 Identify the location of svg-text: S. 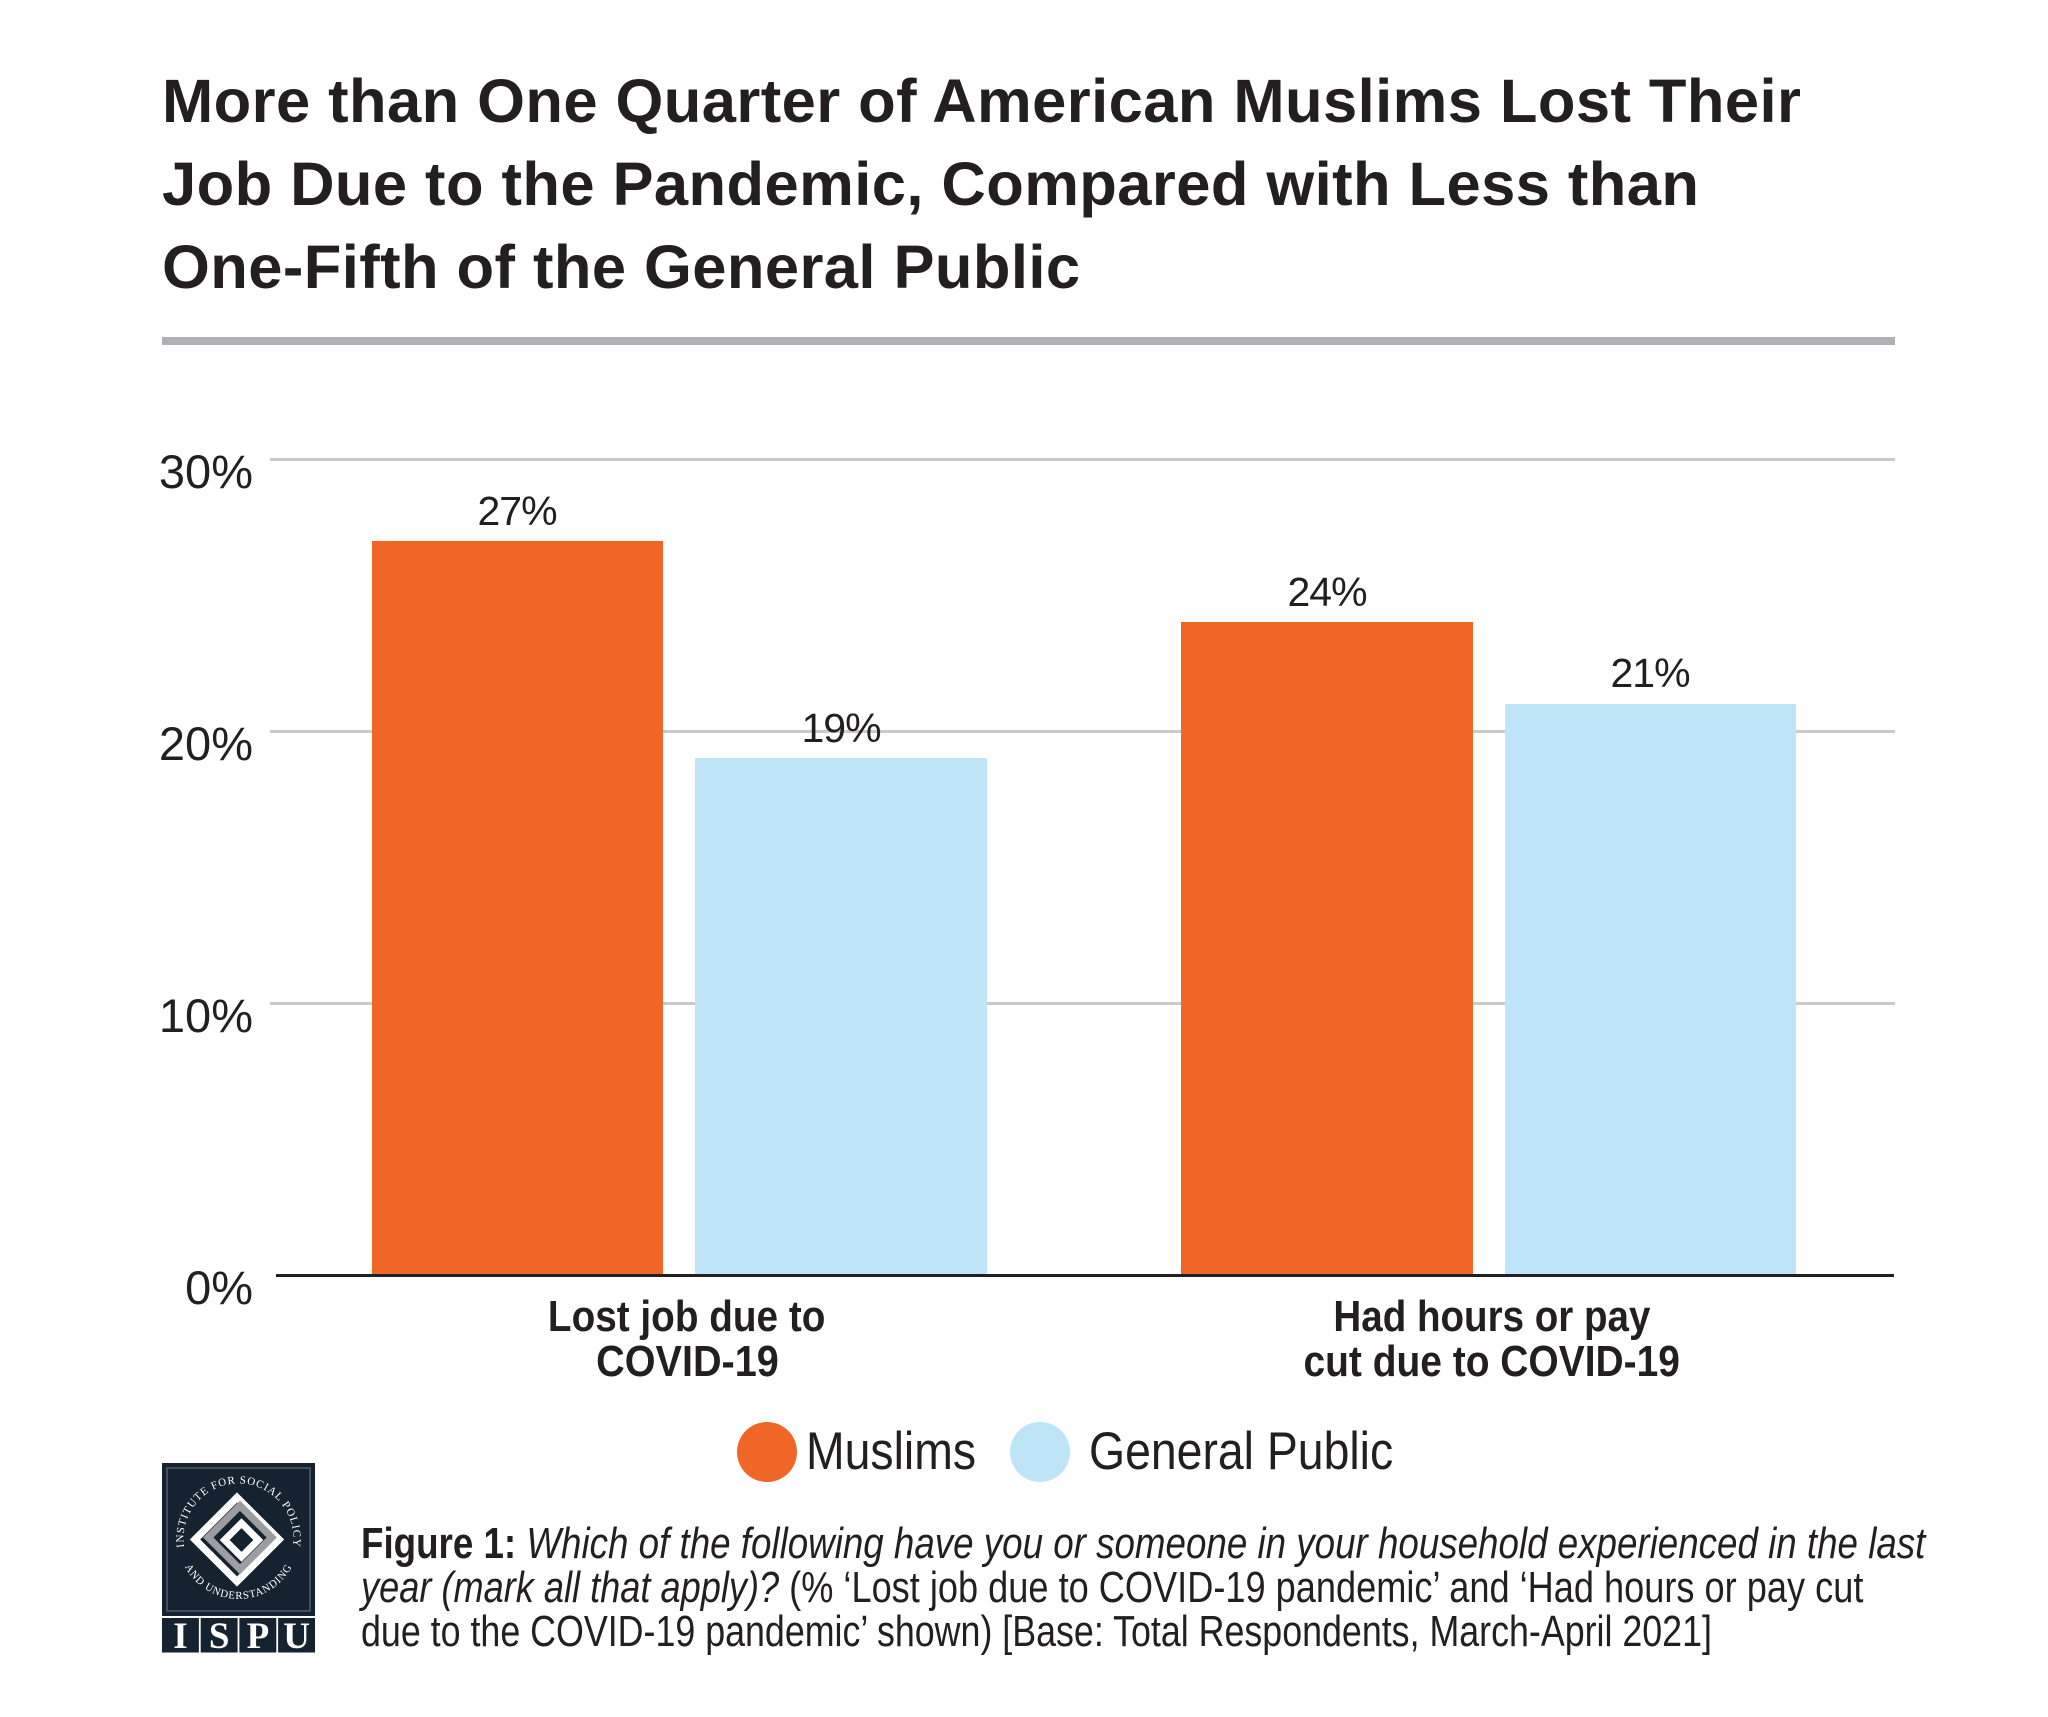
(219, 1634).